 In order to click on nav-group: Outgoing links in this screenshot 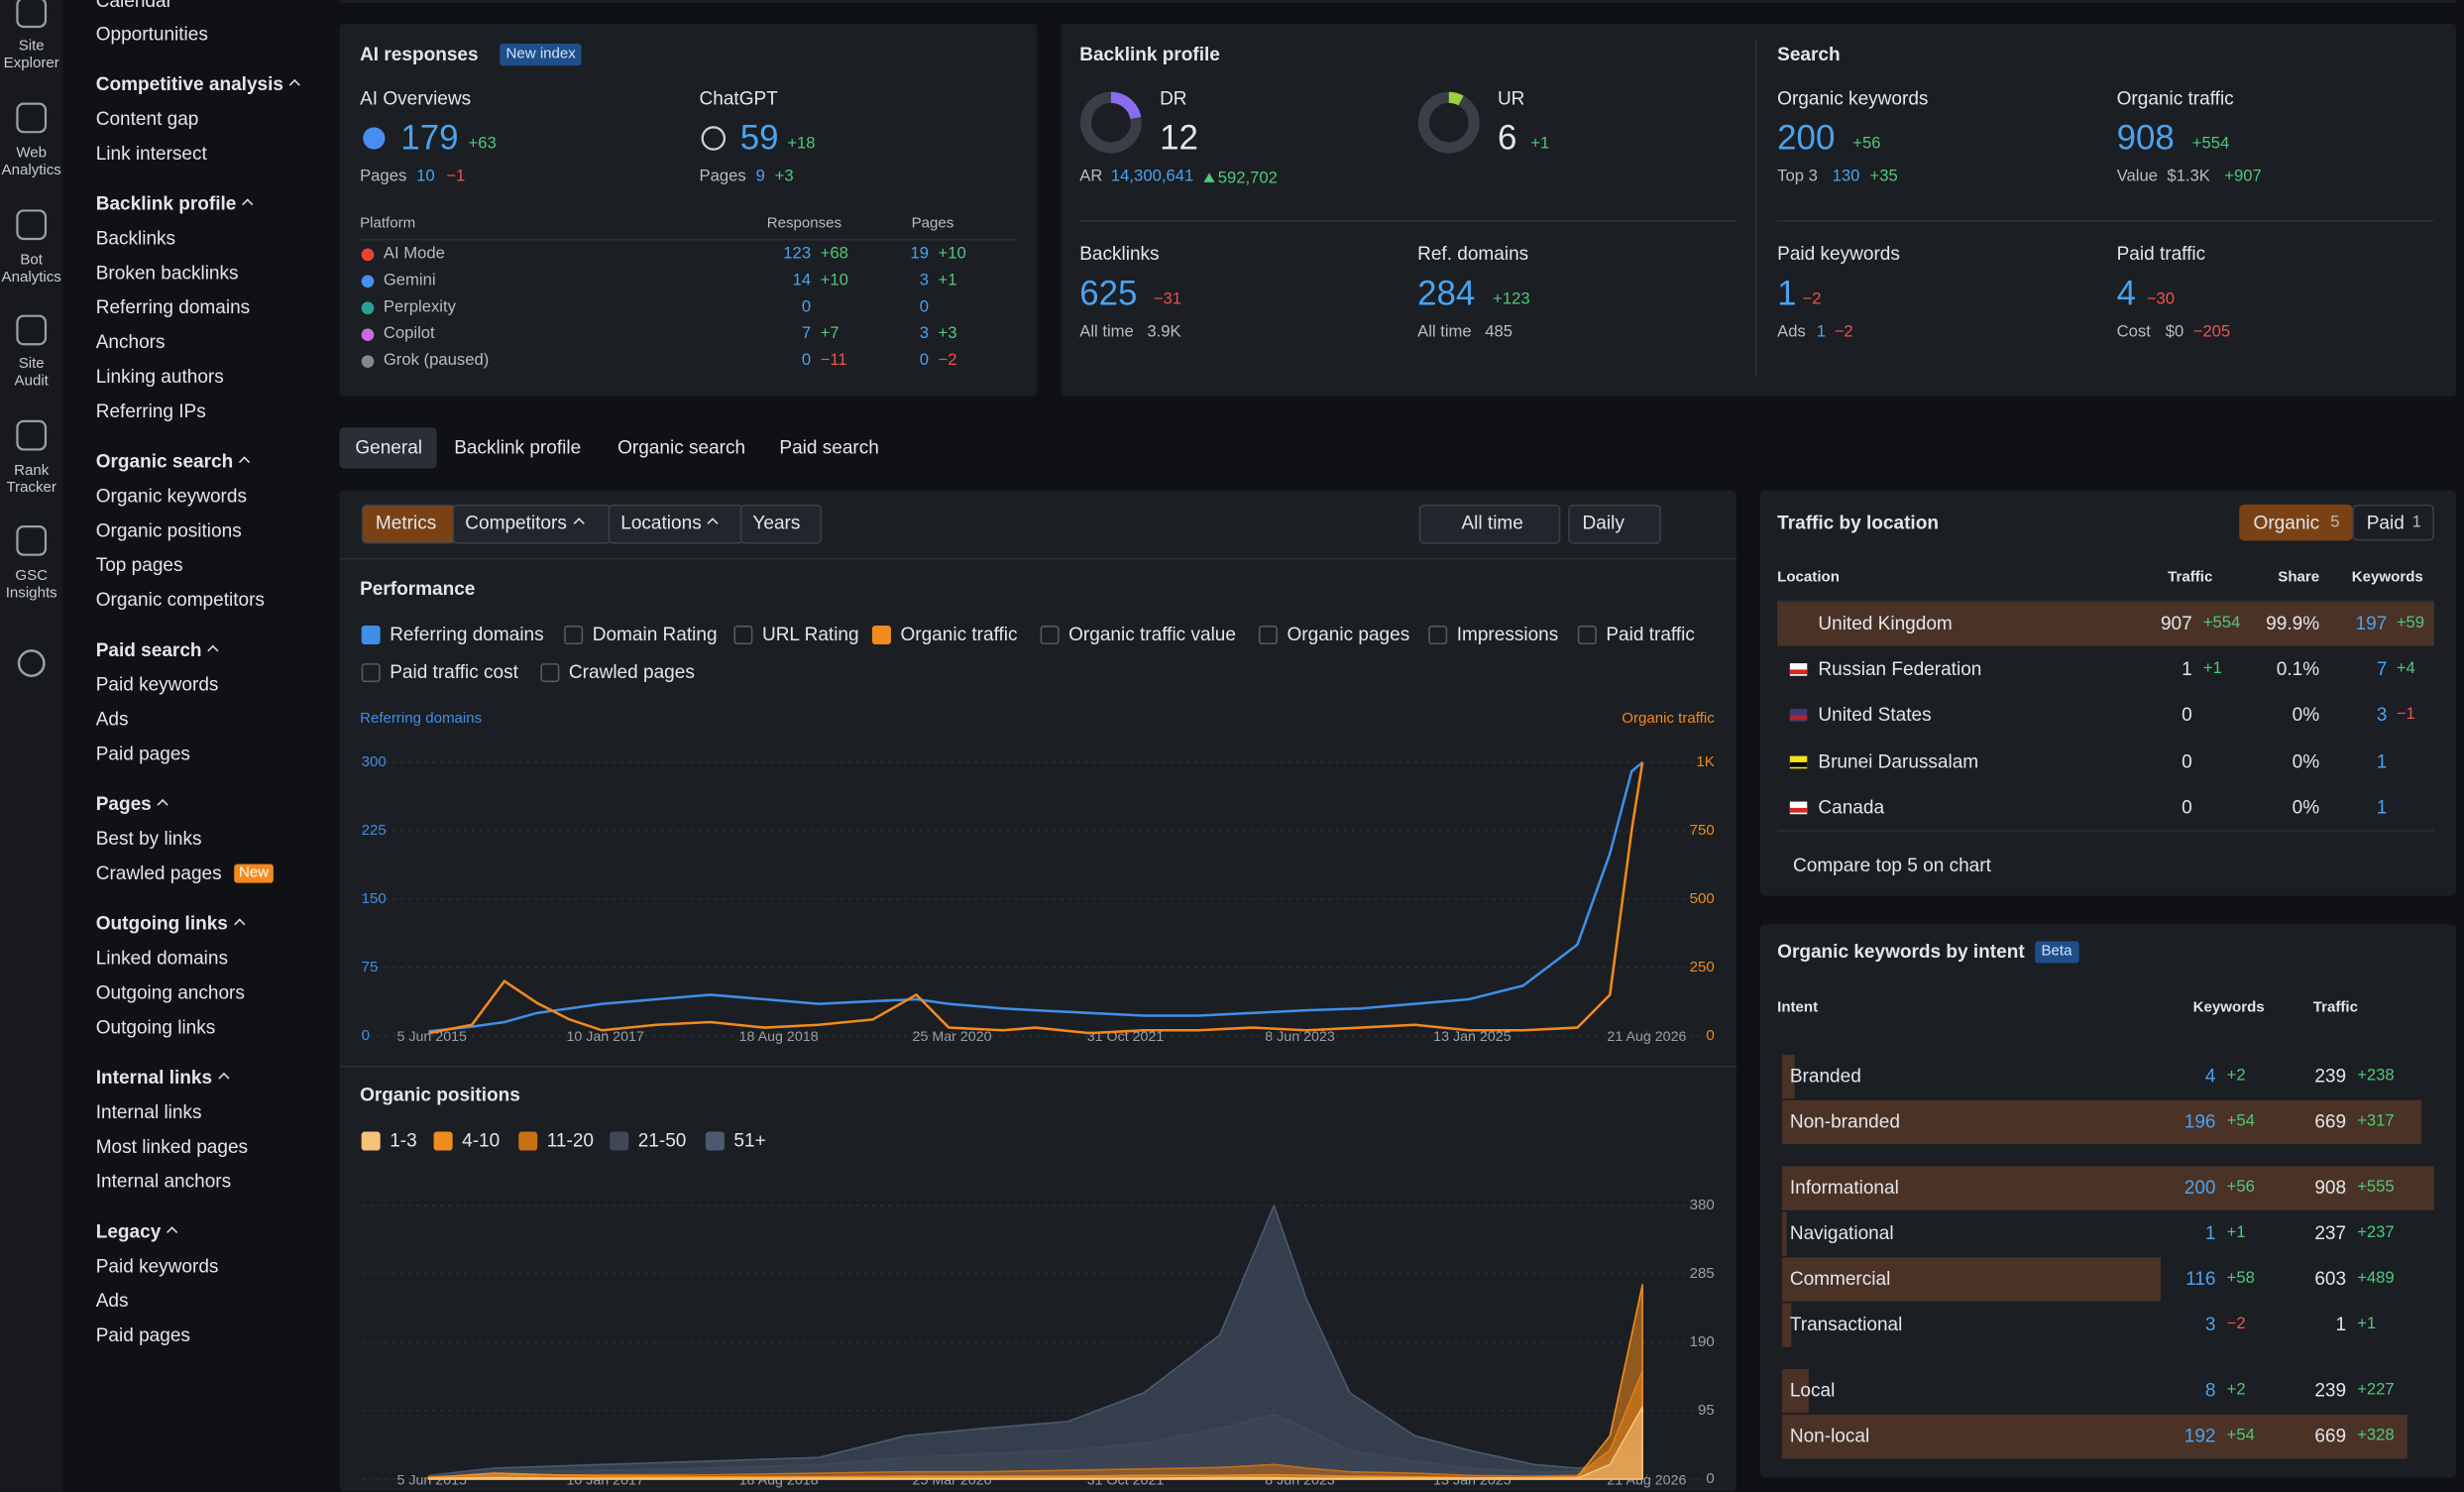, I will do `click(170, 924)`.